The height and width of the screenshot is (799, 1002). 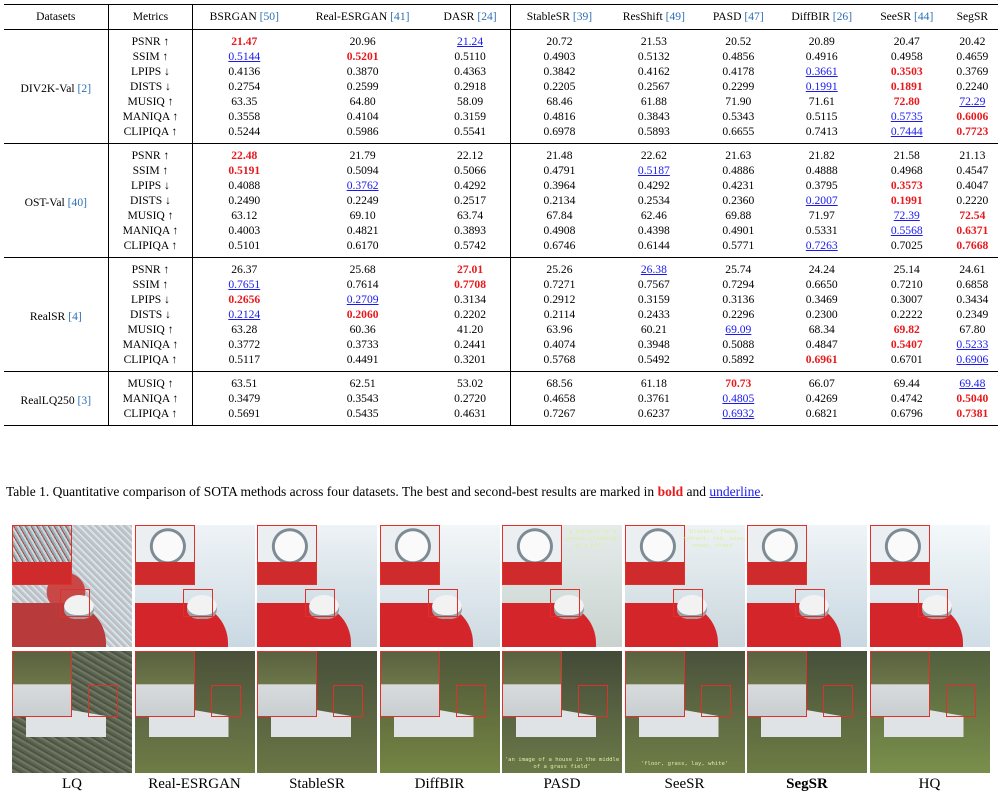 I want to click on metric-value: 0.3762, so click(x=362, y=185).